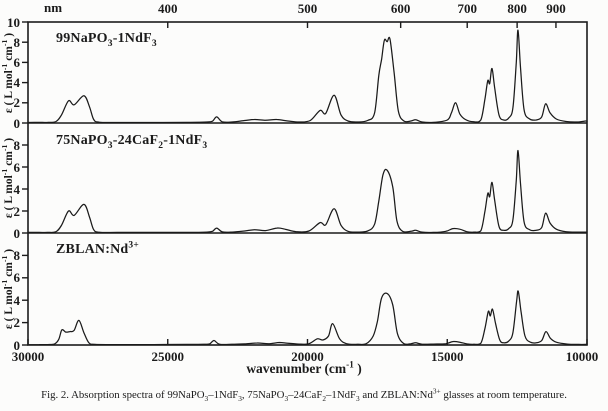 This screenshot has height=411, width=608. I want to click on y-tick-label-p3-4: 4, so click(17, 300).